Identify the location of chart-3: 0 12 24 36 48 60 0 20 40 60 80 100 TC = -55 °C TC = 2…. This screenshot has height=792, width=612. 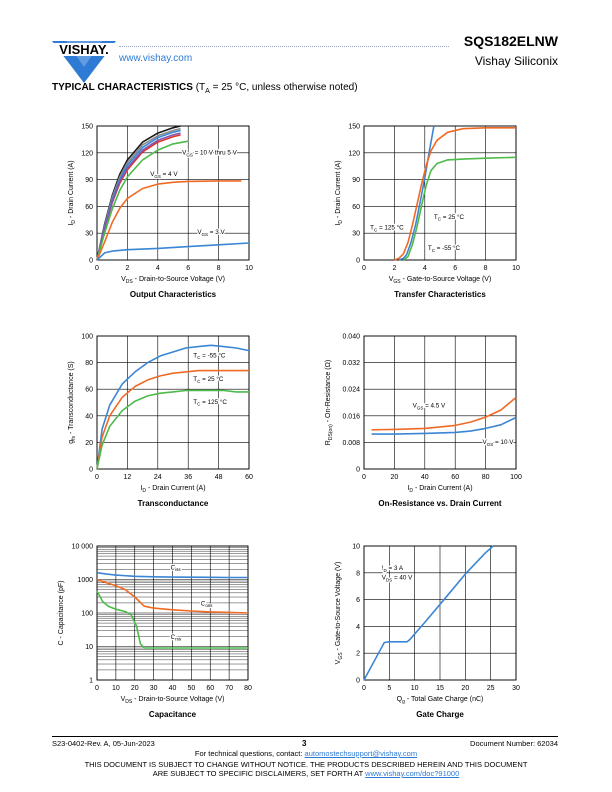
(160, 421).